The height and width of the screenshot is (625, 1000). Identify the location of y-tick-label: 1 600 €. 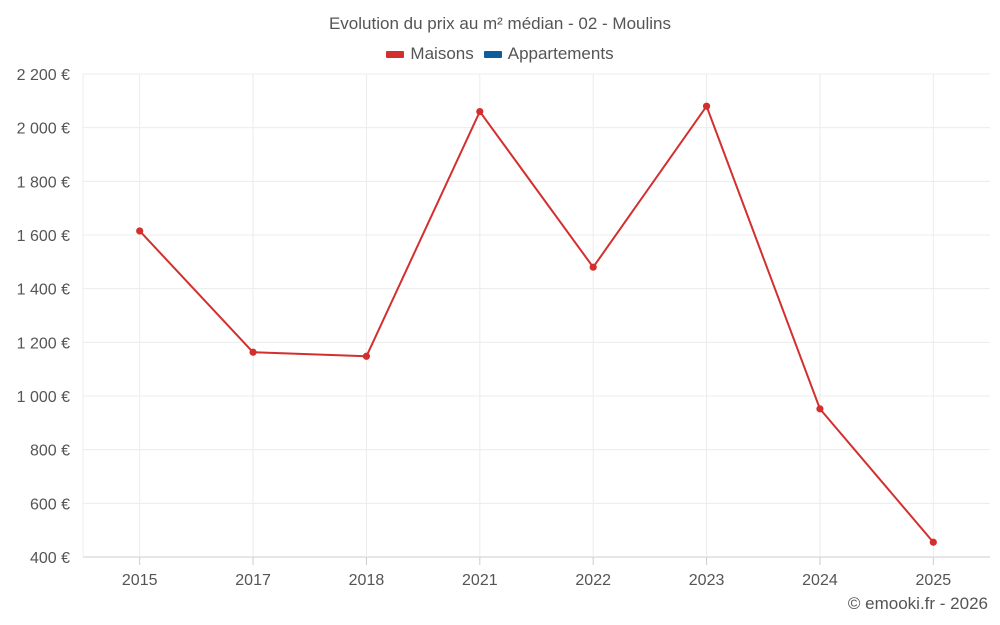
(43, 236).